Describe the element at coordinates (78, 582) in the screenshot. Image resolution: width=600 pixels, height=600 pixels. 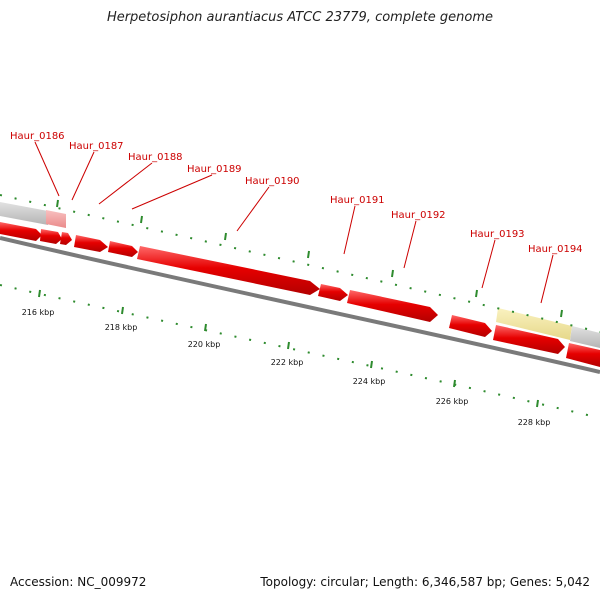
I see `footer-accession: Accession: NC_009972` at that location.